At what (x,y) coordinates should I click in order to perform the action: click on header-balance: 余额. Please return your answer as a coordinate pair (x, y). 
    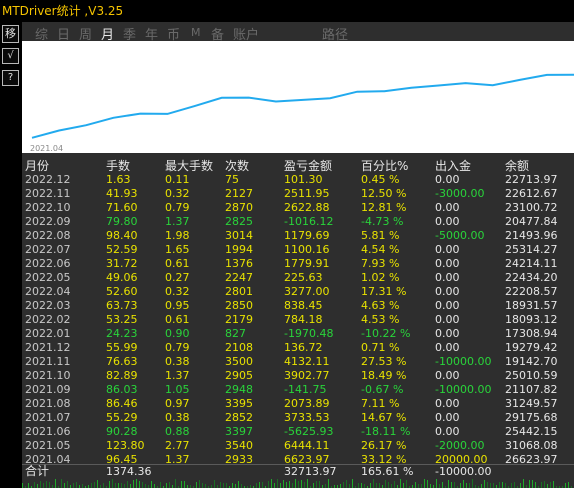
    Looking at the image, I should click on (517, 166).